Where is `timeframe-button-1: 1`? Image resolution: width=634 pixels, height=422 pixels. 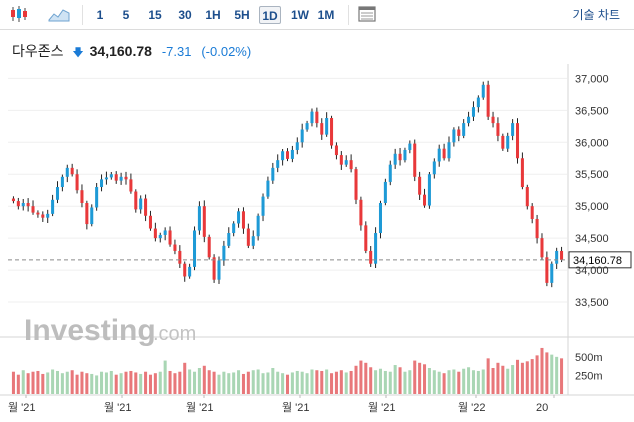
timeframe-button-1: 1 is located at coordinates (100, 15).